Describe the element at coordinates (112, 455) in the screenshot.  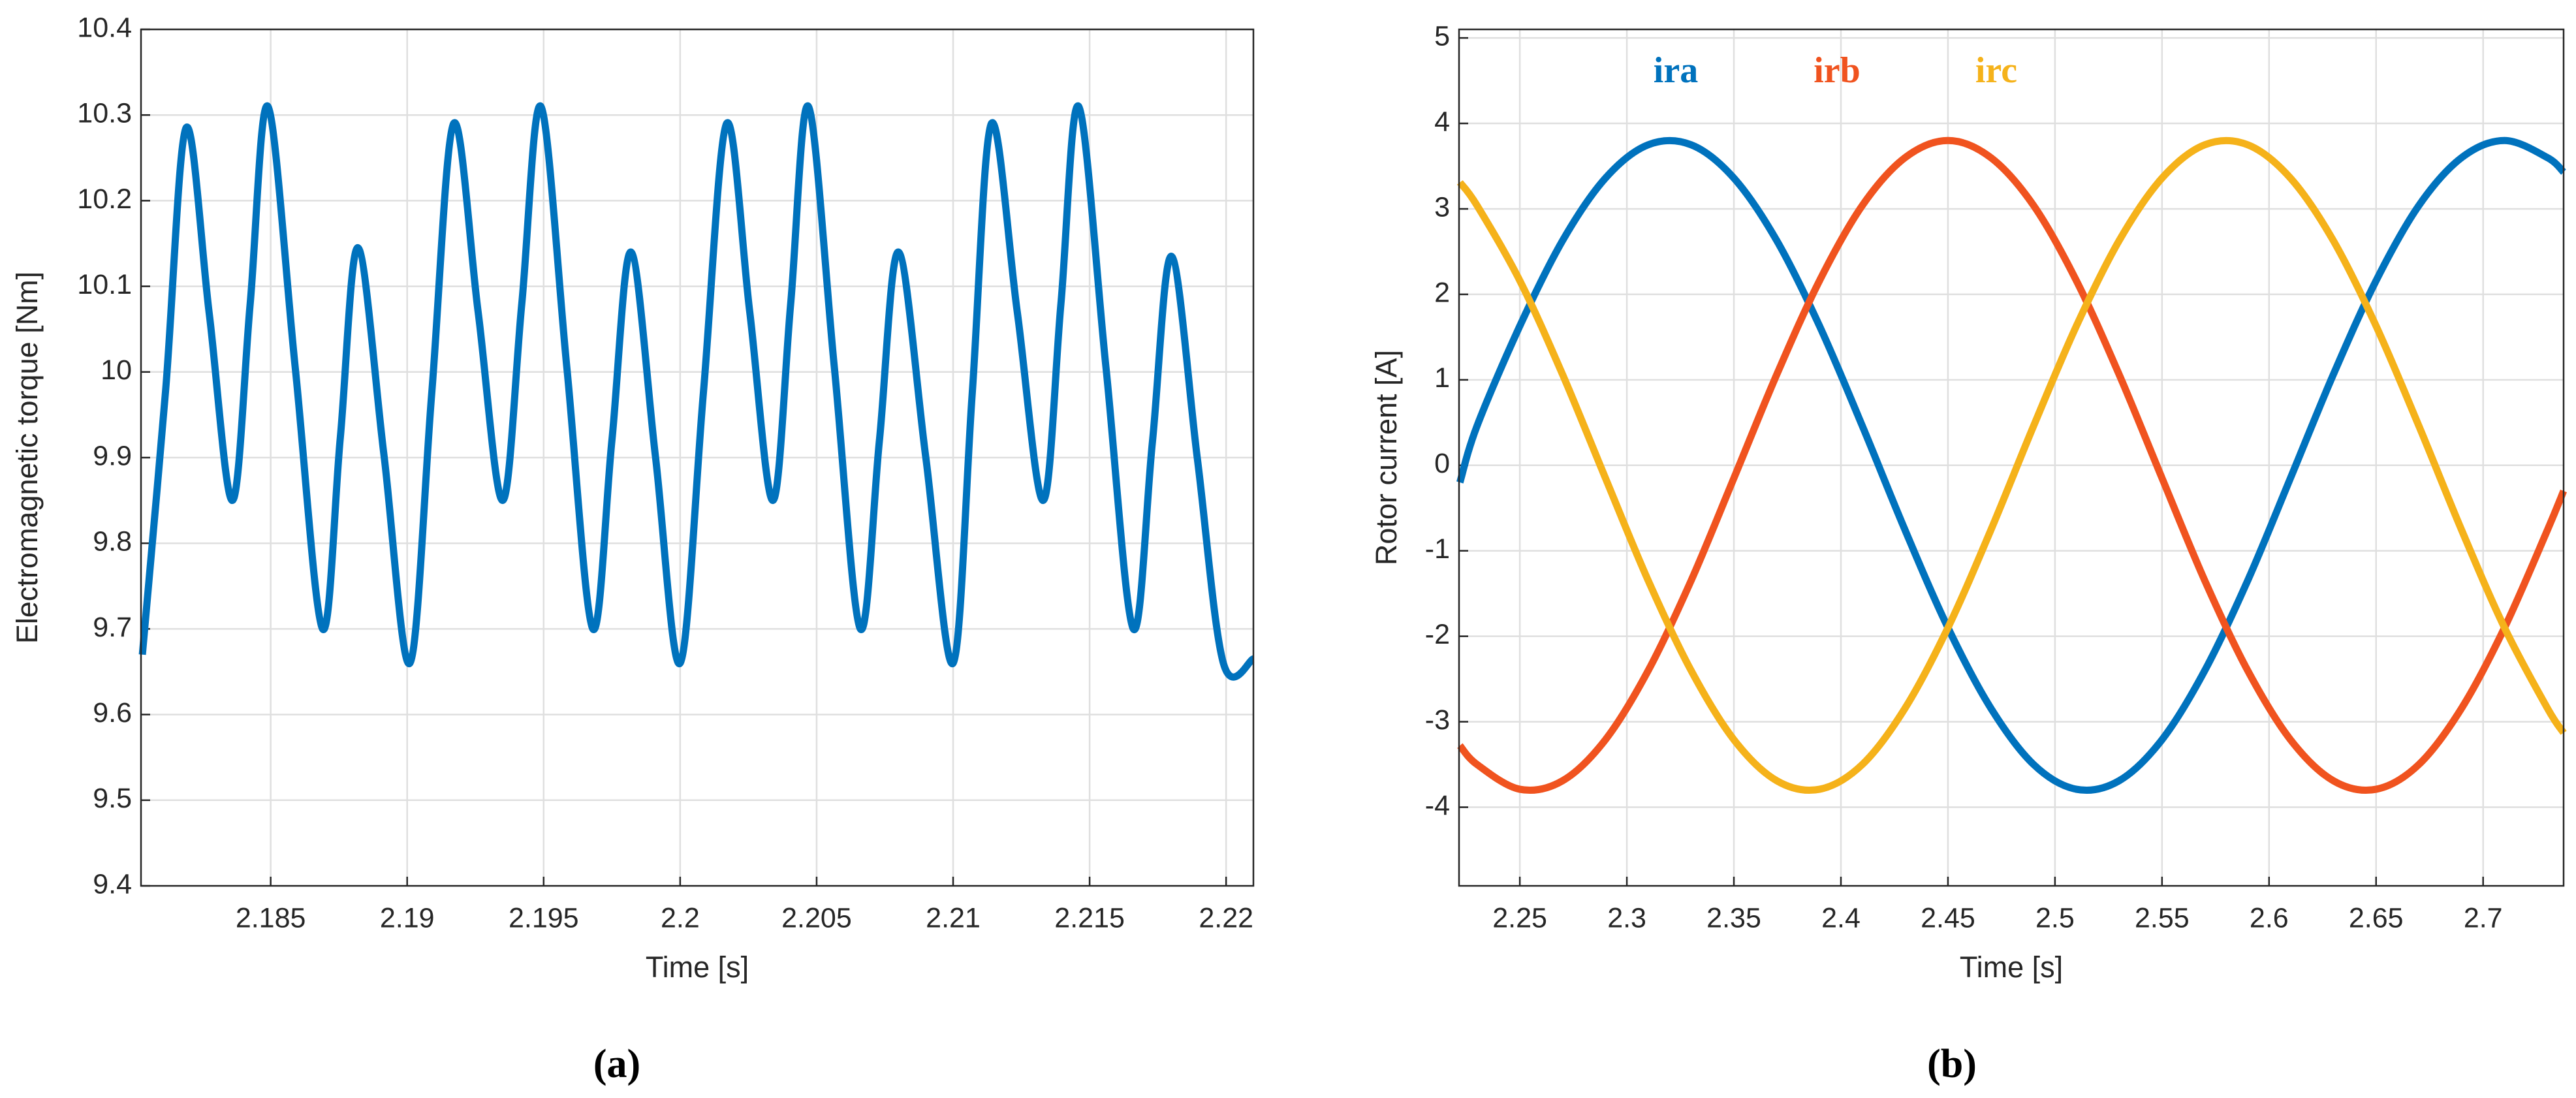
I see `y-tick-label: 9.9` at that location.